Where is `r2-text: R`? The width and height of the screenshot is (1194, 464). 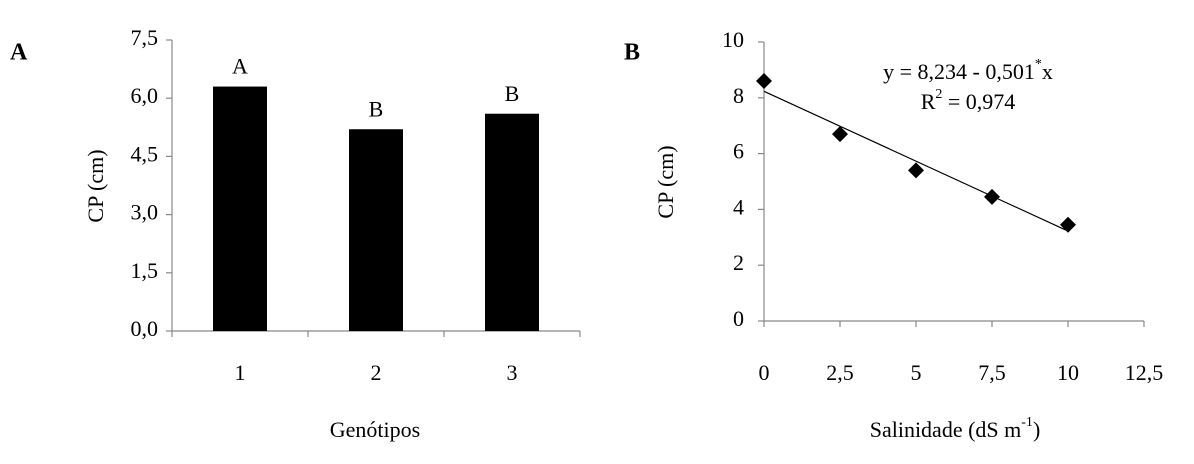
r2-text: R is located at coordinates (928, 101).